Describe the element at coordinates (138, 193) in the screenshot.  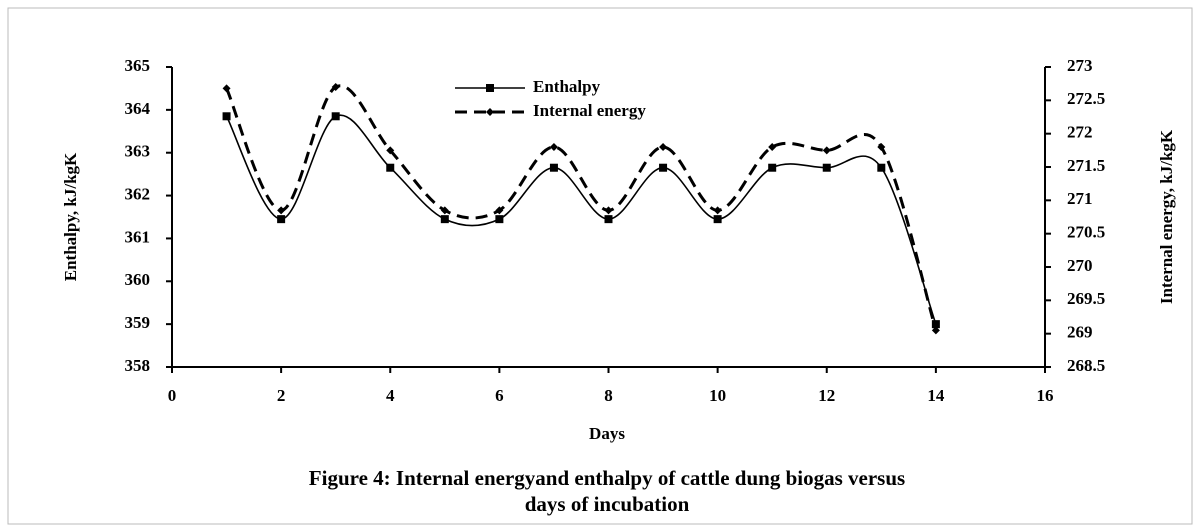
I see `y-tick-label: 362` at that location.